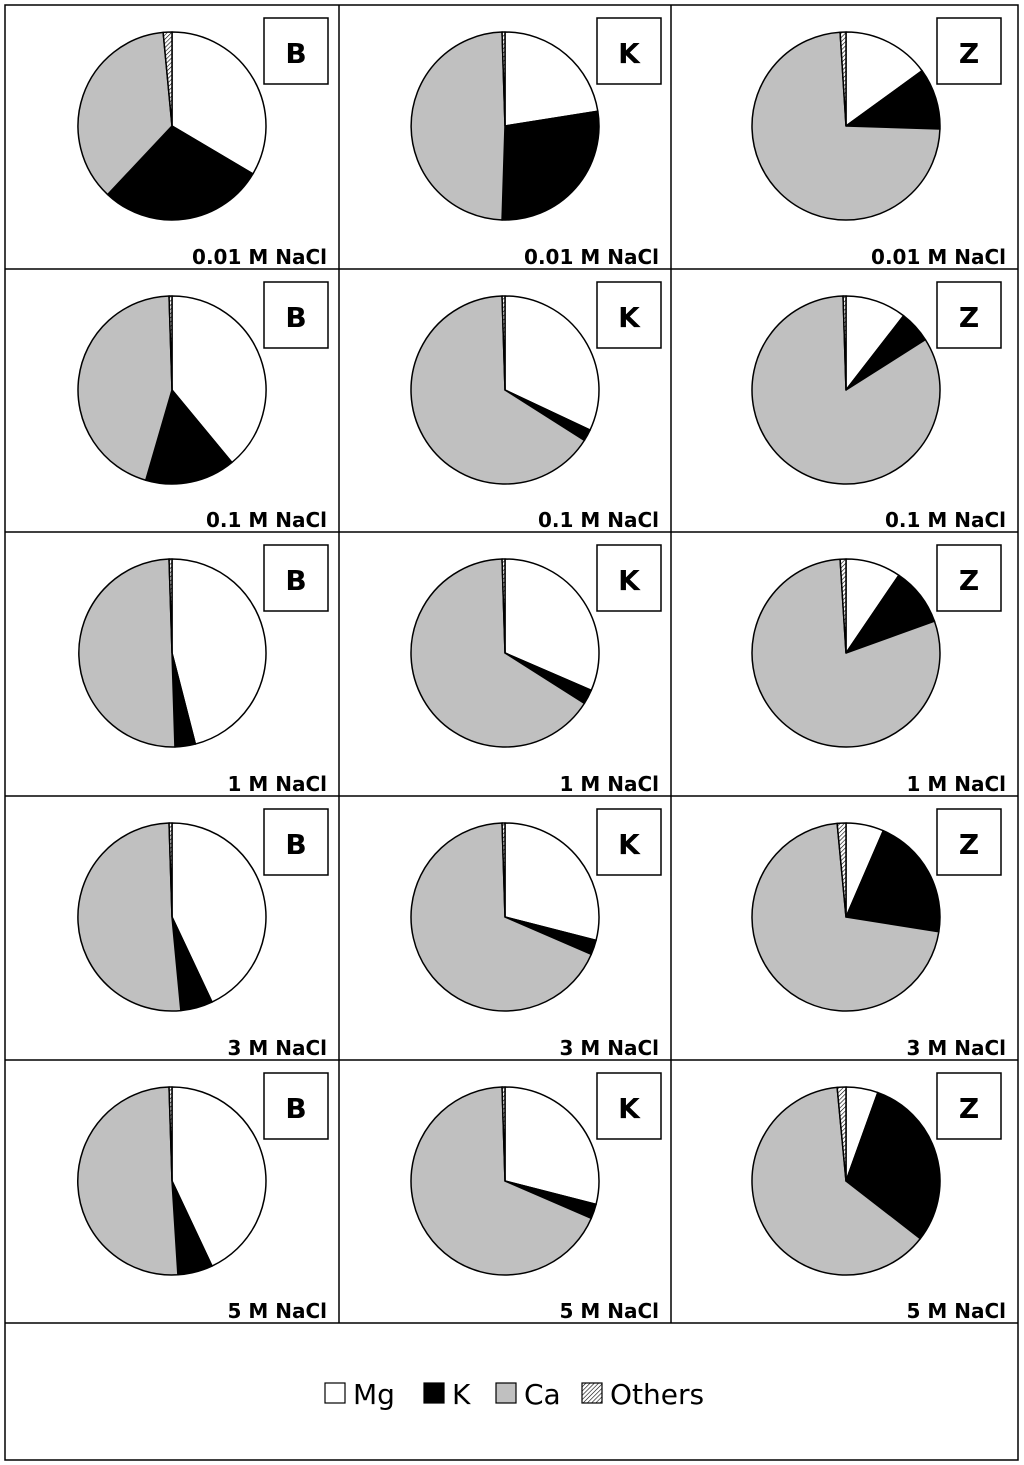 This screenshot has width=1024, height=1465. Describe the element at coordinates (878, 406) in the screenshot. I see `pie-panel-Z-2: Z 0.1 M NaCl` at that location.